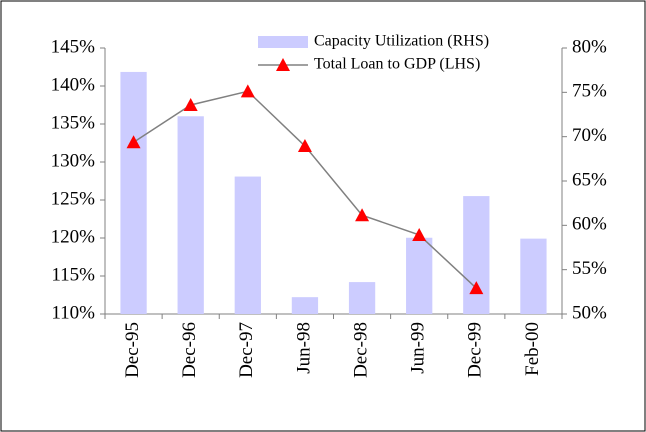  Describe the element at coordinates (132, 350) in the screenshot. I see `x-tick-label: Dec-95` at that location.